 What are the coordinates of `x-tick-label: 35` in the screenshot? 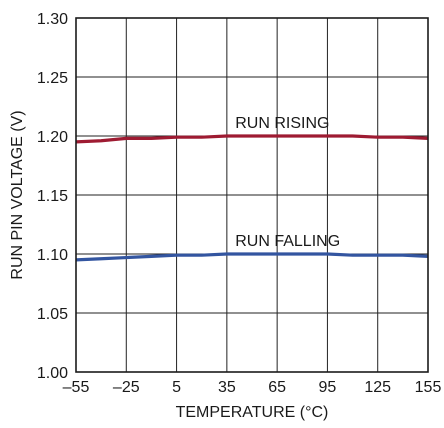 It's located at (227, 387).